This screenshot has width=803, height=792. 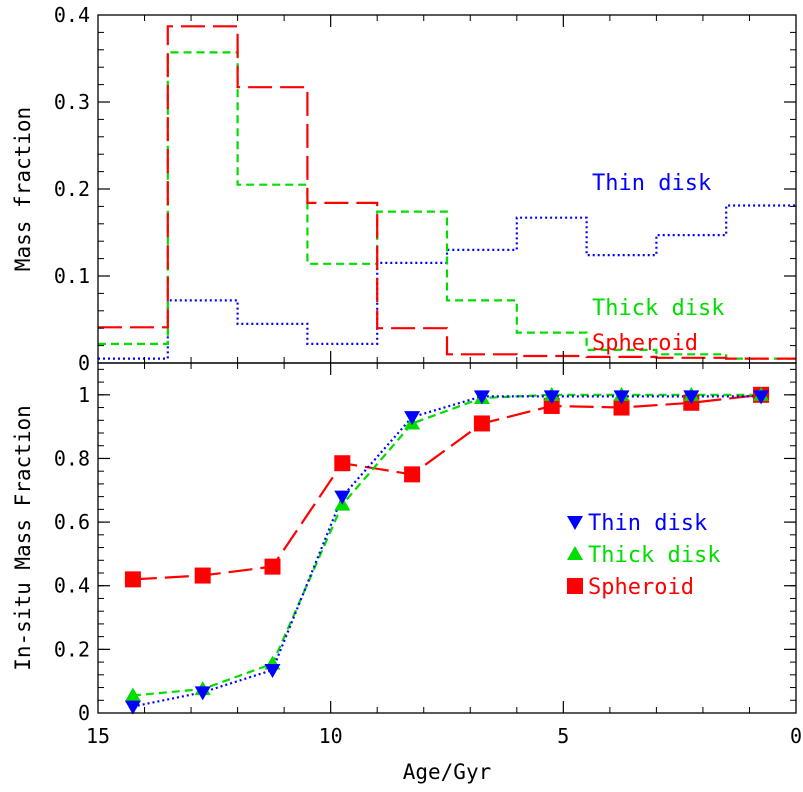 I want to click on legend: Thin disk Thick disk Spheroid, so click(x=643, y=555).